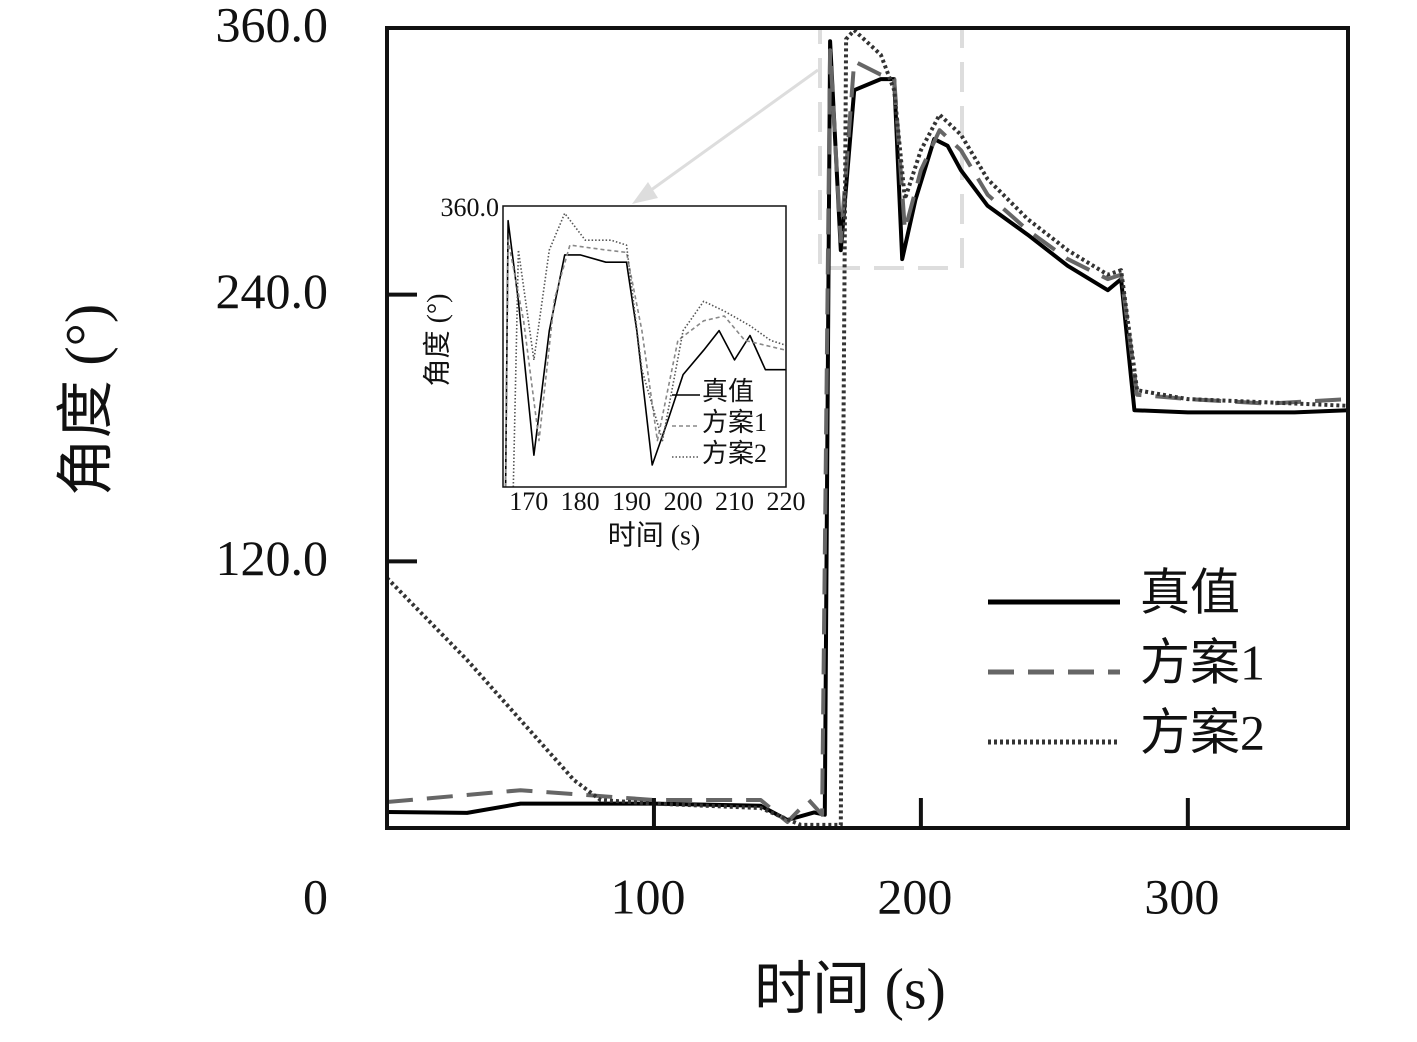 This screenshot has height=1042, width=1417. Describe the element at coordinates (647, 896) in the screenshot. I see `x-tick-label: 100` at that location.